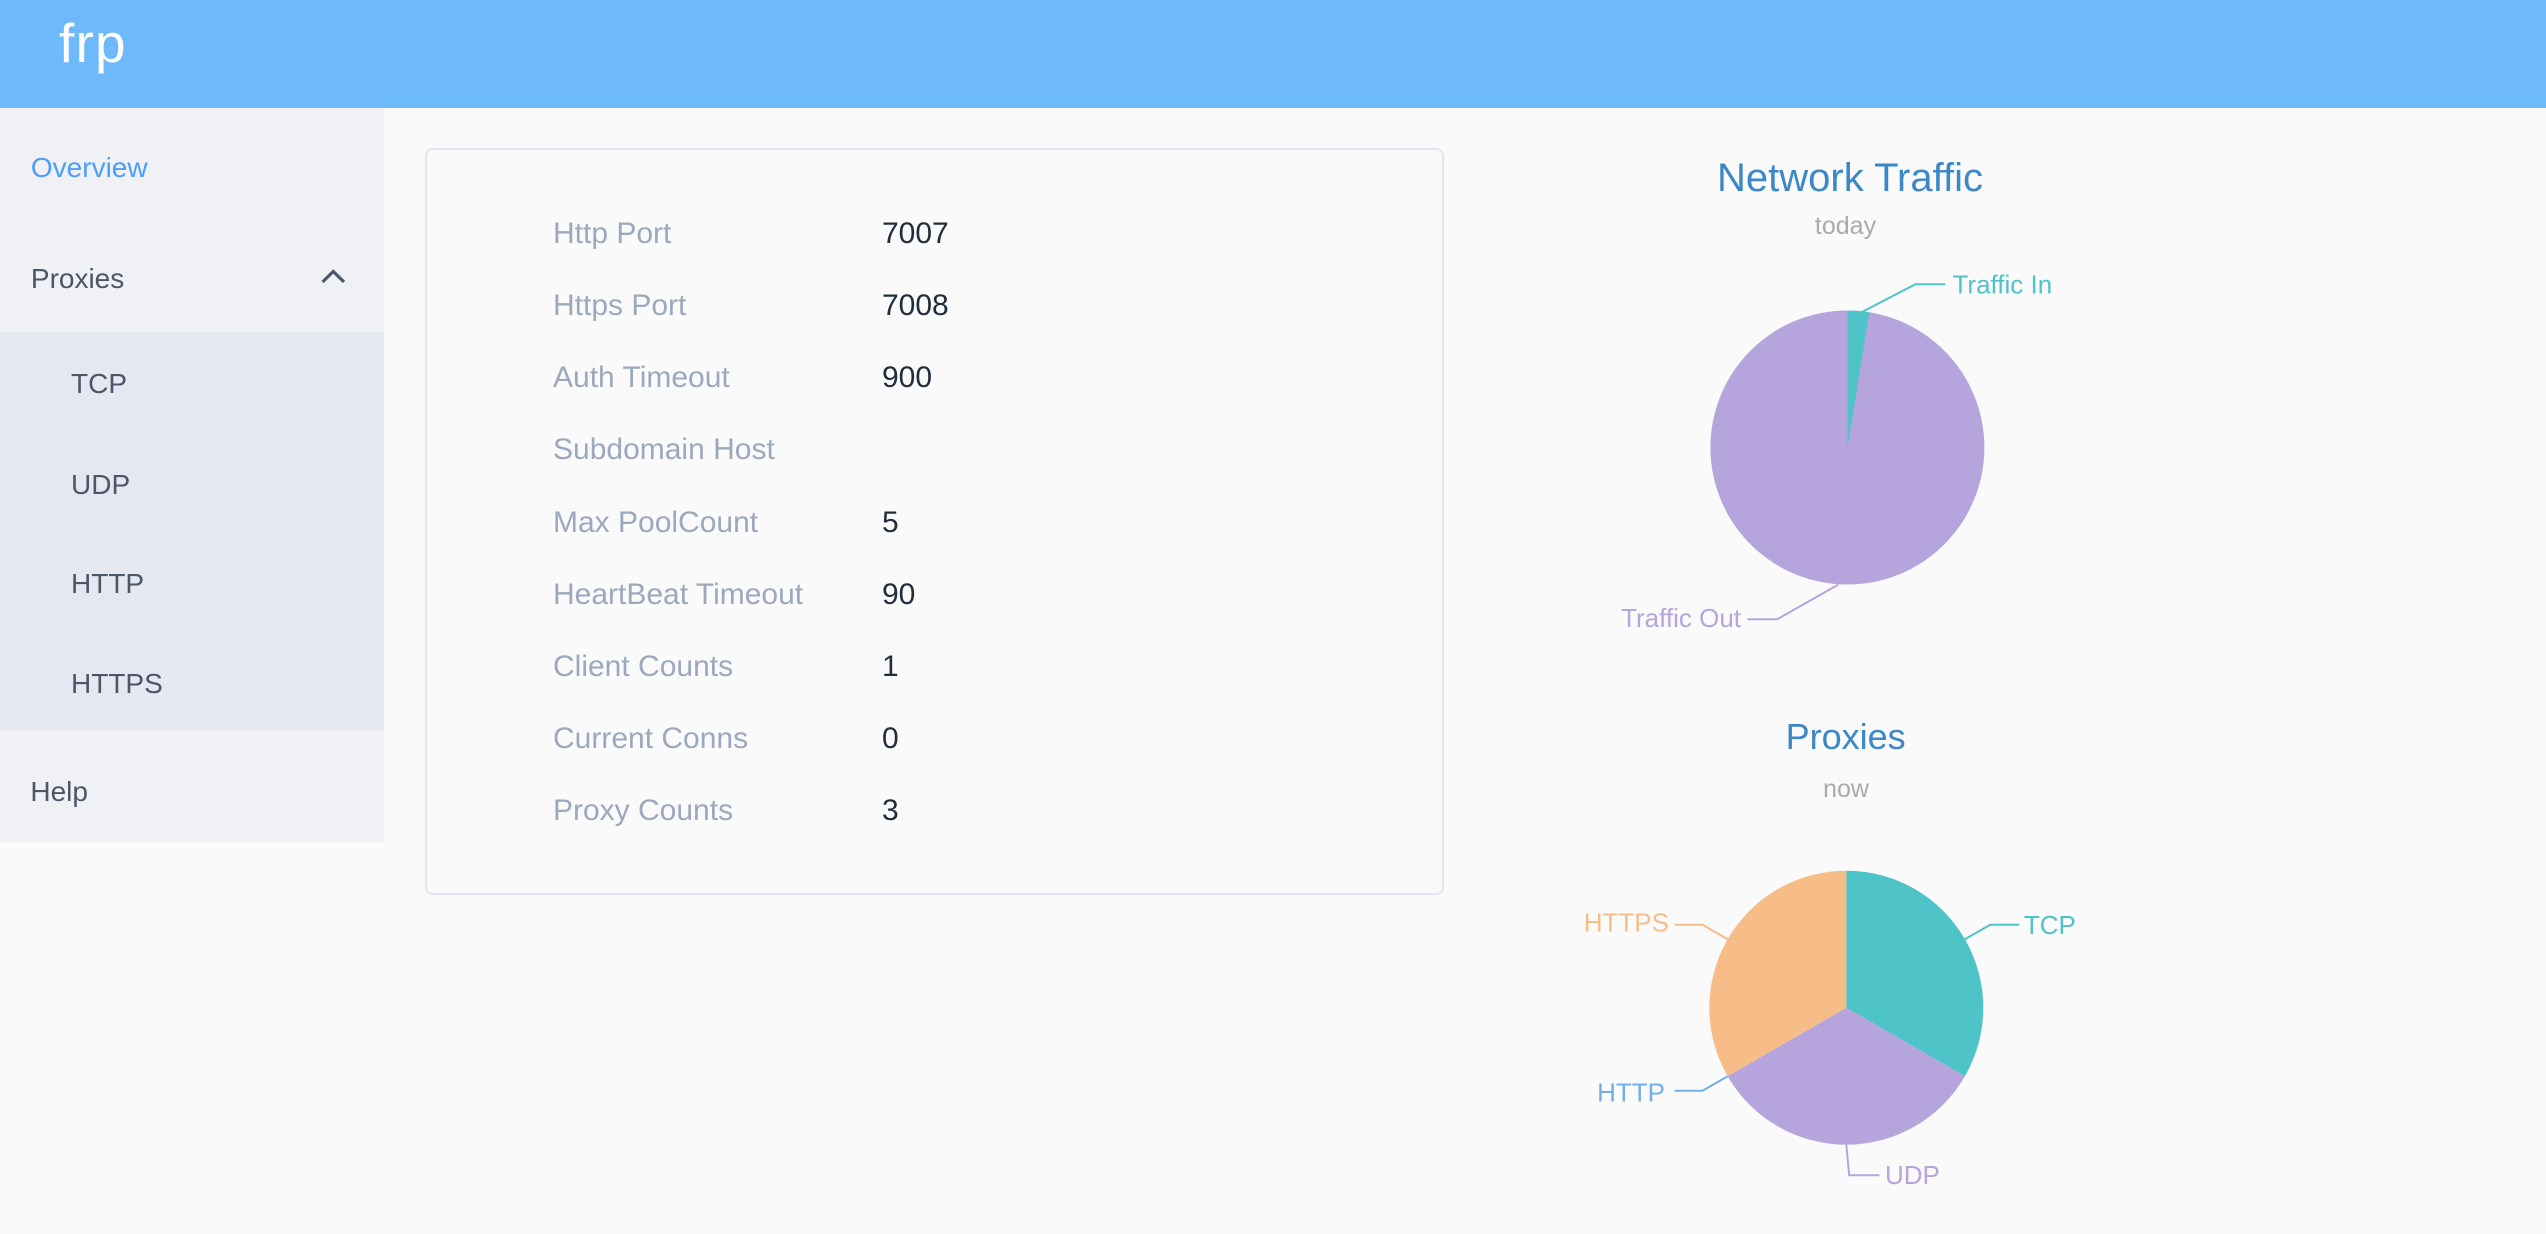  I want to click on svg-text: today, so click(1846, 226).